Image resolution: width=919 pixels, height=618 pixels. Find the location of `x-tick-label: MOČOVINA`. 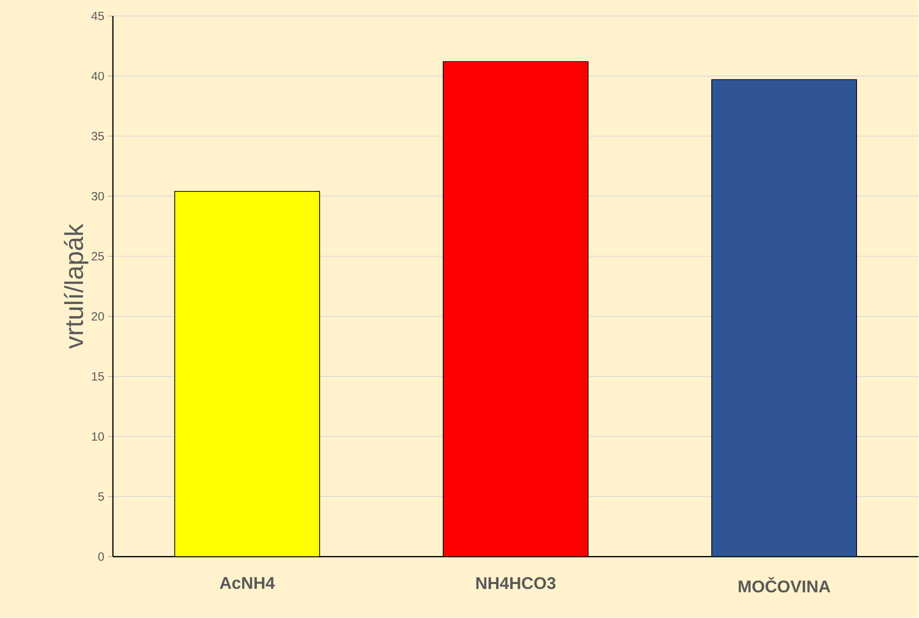

x-tick-label: MOČOVINA is located at coordinates (784, 585).